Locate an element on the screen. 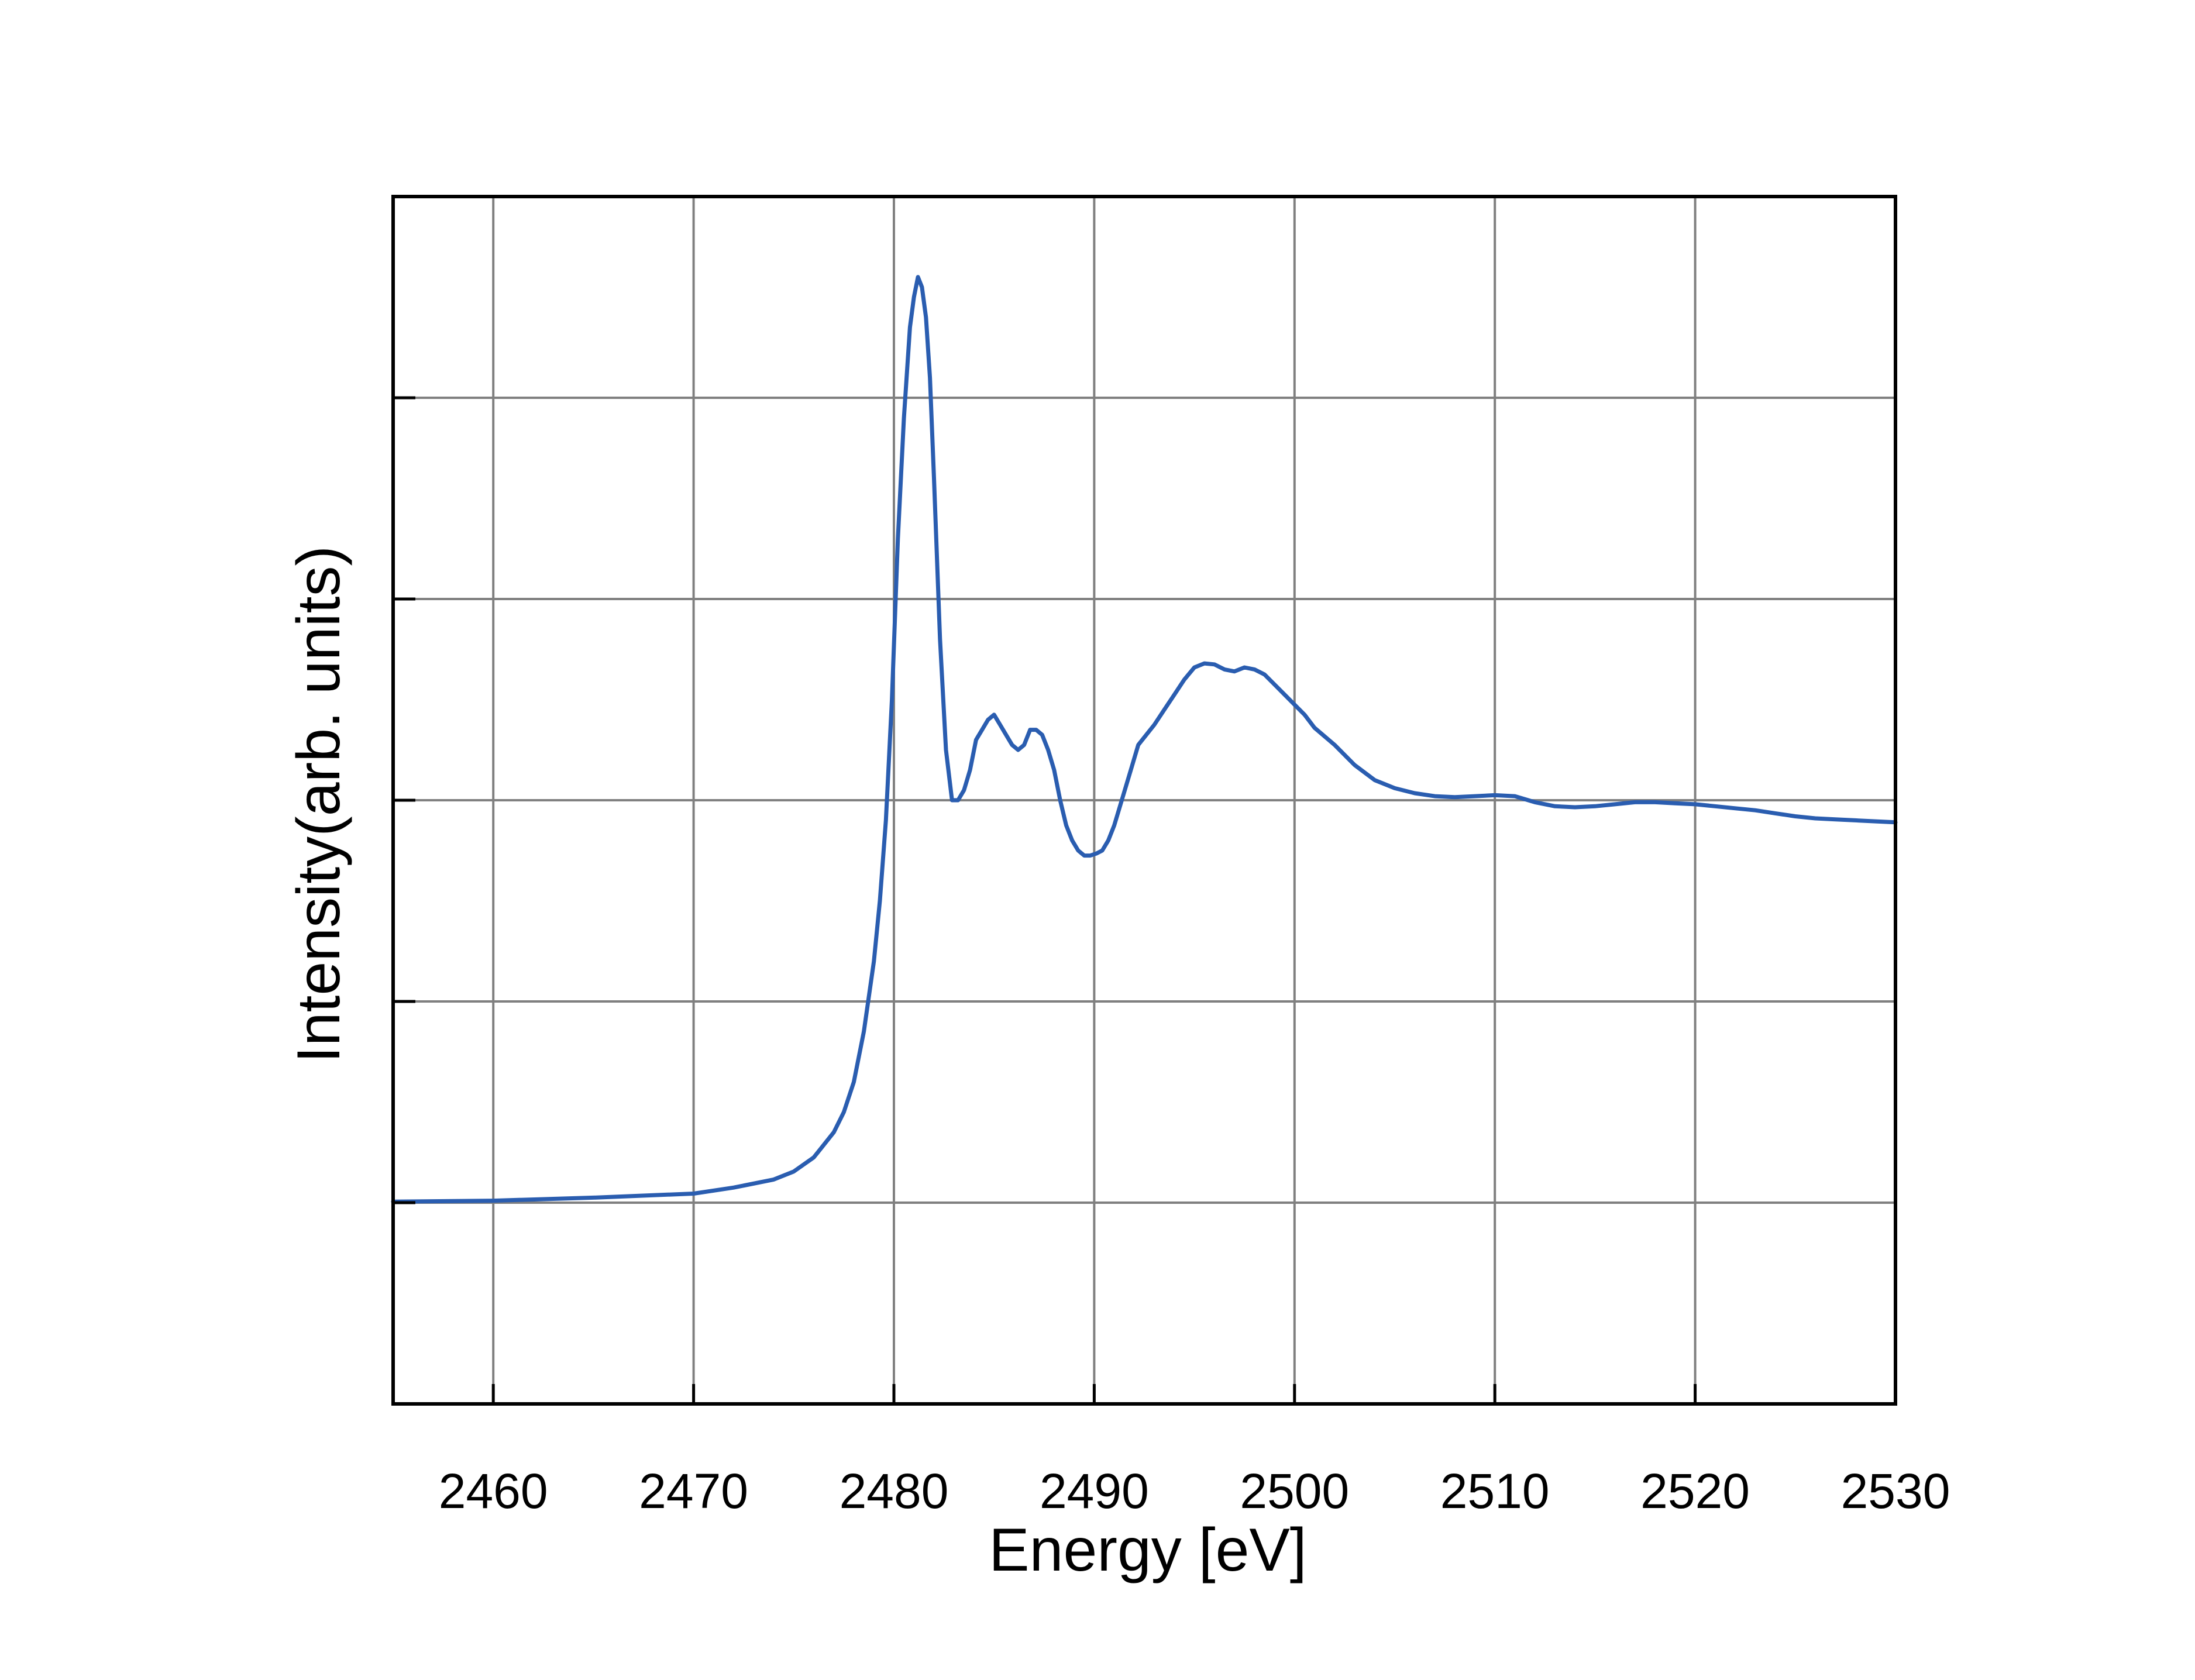 This screenshot has height=1680, width=2195. x-tick-label: 2470 is located at coordinates (694, 1491).